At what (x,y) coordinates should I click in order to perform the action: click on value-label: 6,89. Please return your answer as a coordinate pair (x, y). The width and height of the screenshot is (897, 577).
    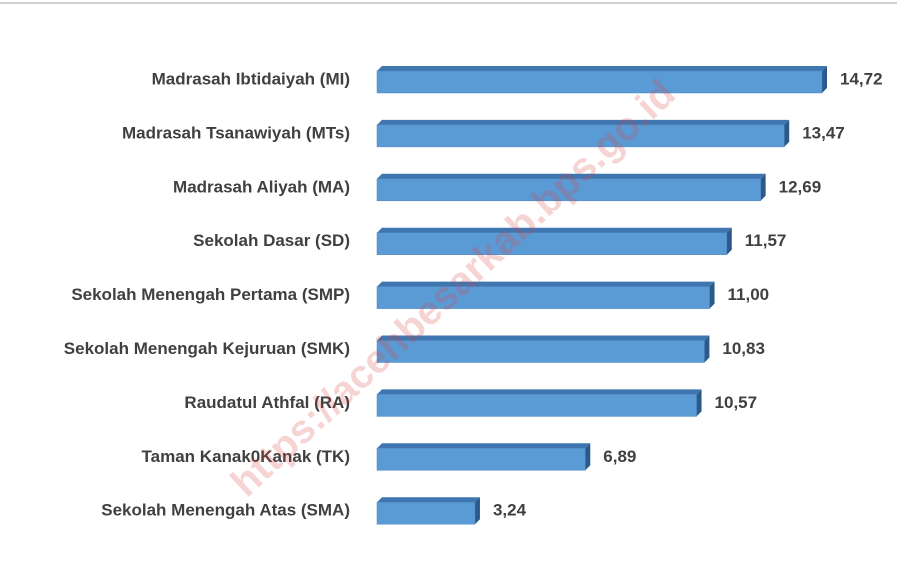
    Looking at the image, I should click on (619, 456).